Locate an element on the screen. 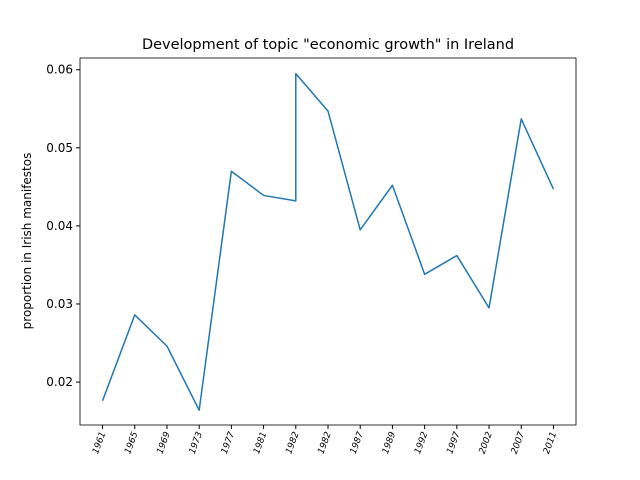 The image size is (640, 480). y-tick-label: 0.03 is located at coordinates (59, 304).